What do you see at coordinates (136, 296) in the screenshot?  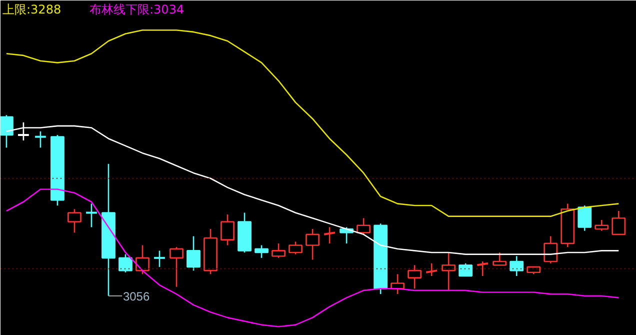 I see `annotation: 3056` at bounding box center [136, 296].